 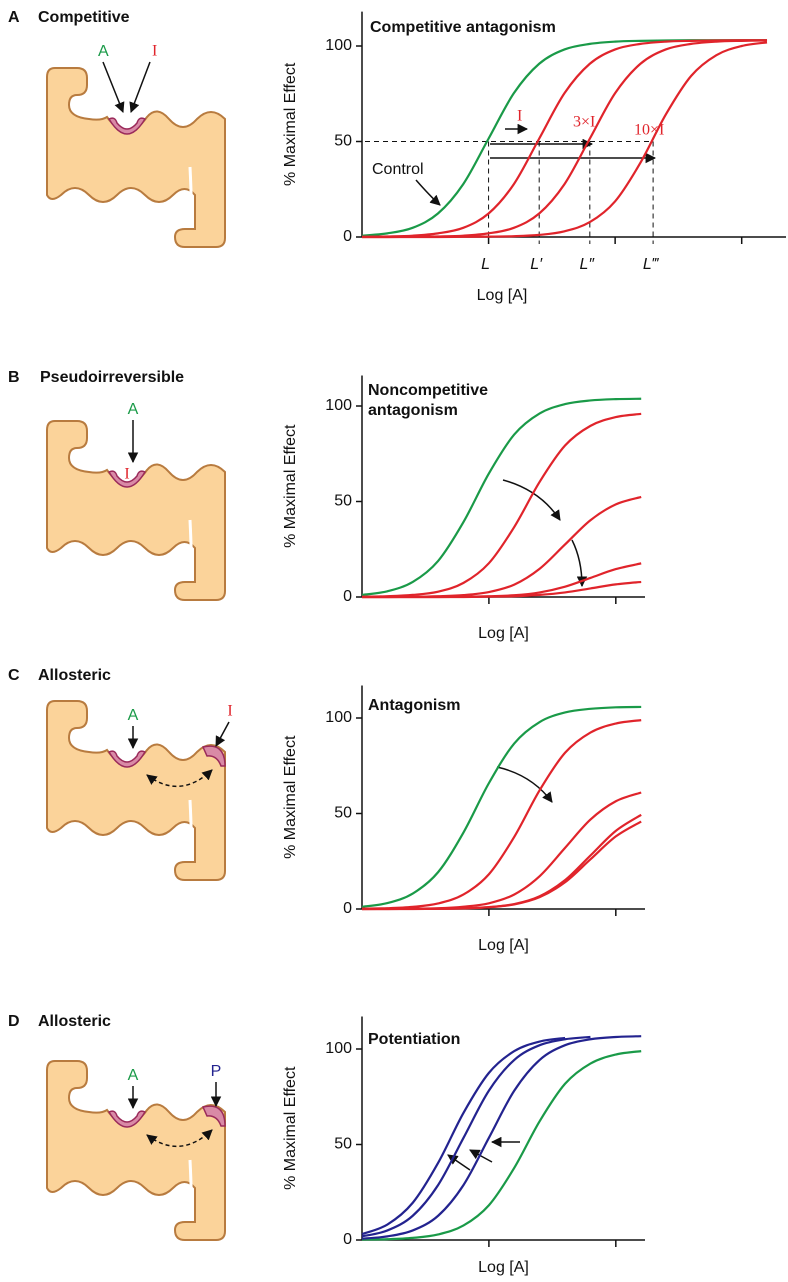 I want to click on panel-letter: B, so click(x=14, y=377).